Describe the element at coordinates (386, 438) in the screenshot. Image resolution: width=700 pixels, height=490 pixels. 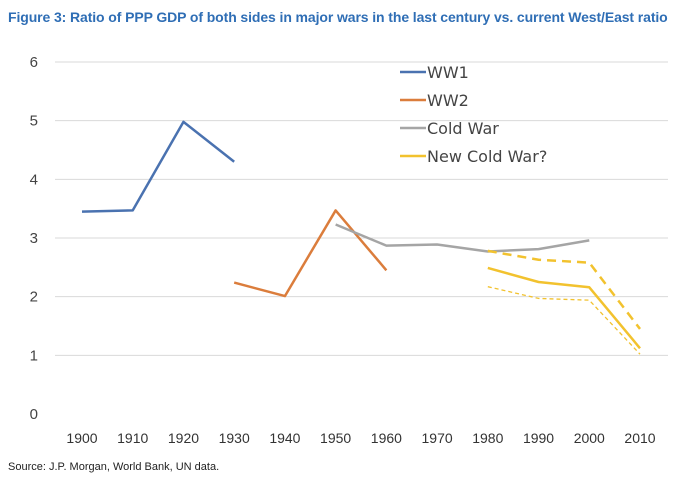
I see `x-tick-label: 1960` at that location.